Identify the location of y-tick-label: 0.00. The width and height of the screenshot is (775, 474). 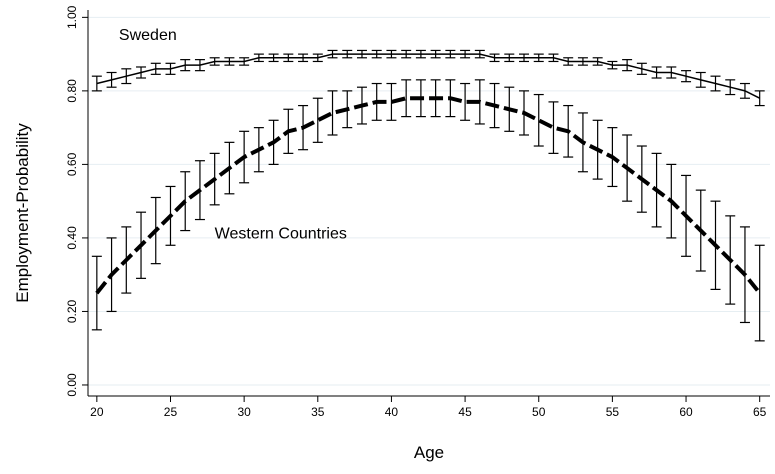
(72, 385).